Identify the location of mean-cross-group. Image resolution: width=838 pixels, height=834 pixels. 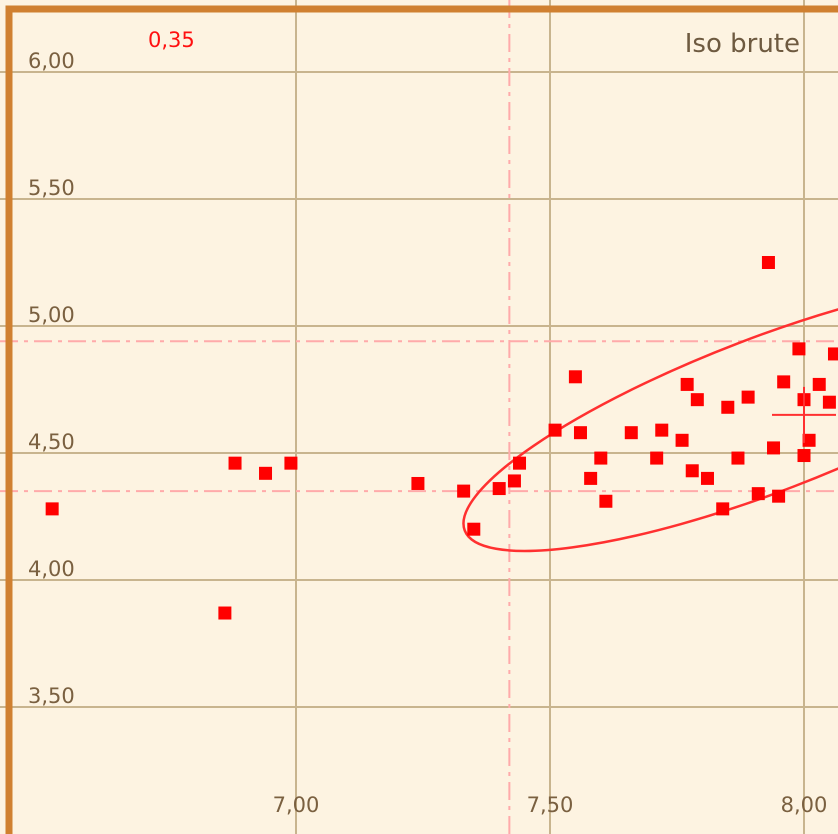
(804, 414).